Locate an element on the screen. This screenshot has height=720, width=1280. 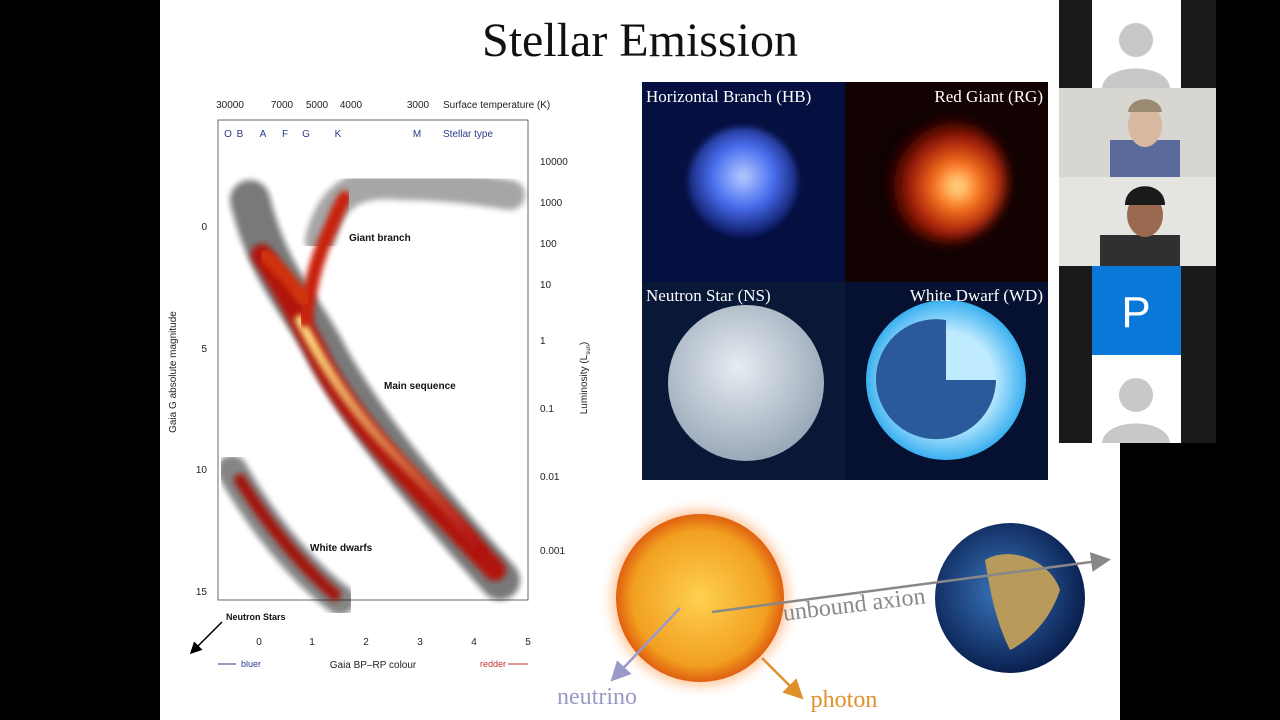
axion-diagram: unbound axion neutrino photon is located at coordinates (834, 611).